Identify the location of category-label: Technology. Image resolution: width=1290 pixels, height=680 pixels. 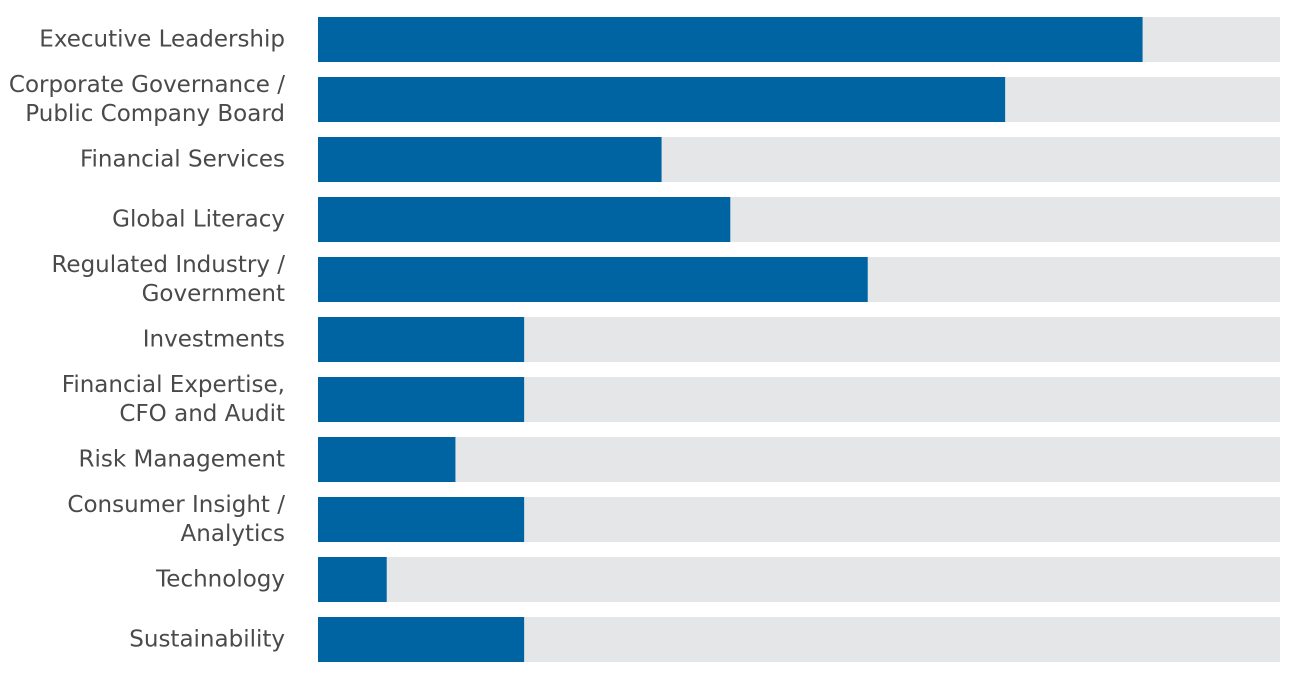
(220, 580).